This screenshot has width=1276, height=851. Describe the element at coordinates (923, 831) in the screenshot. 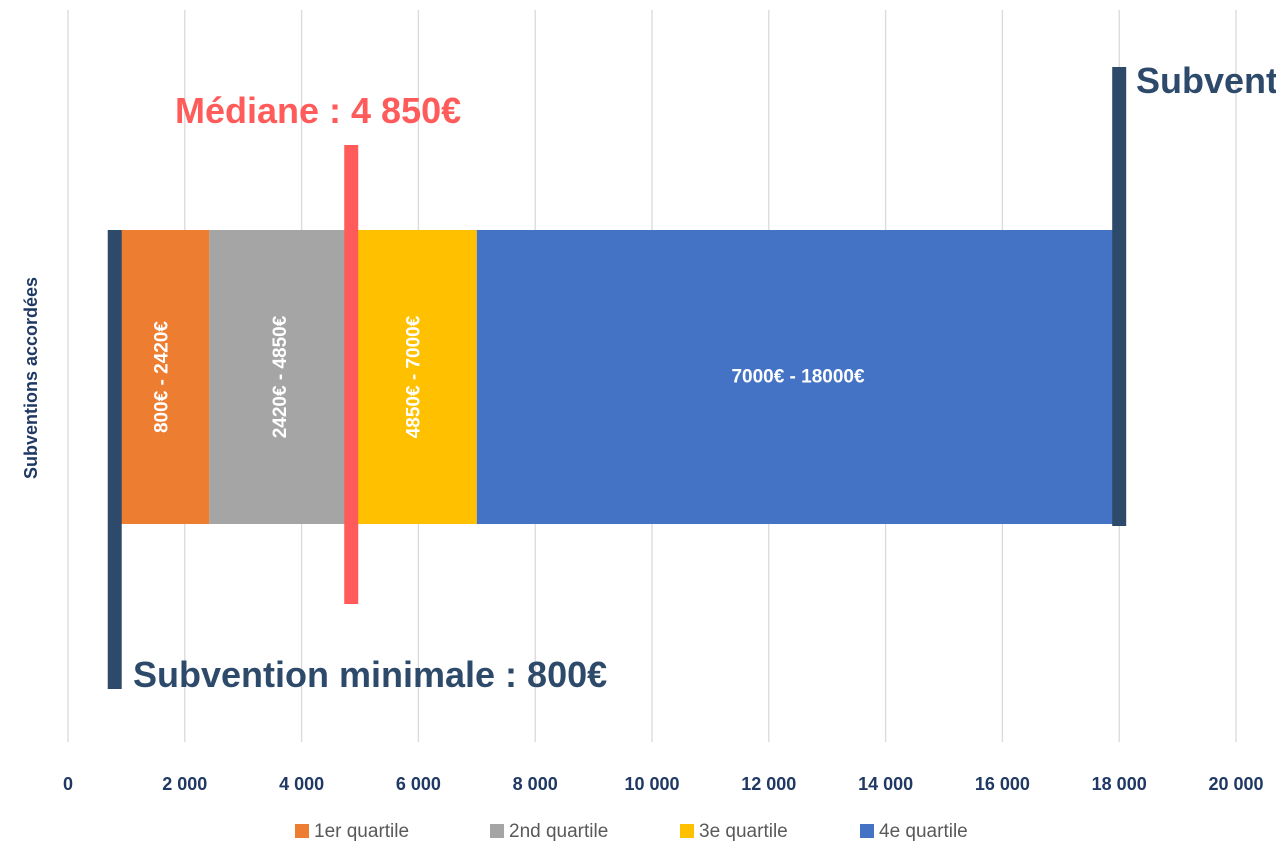

I see `legend-label: 4e quartile` at that location.